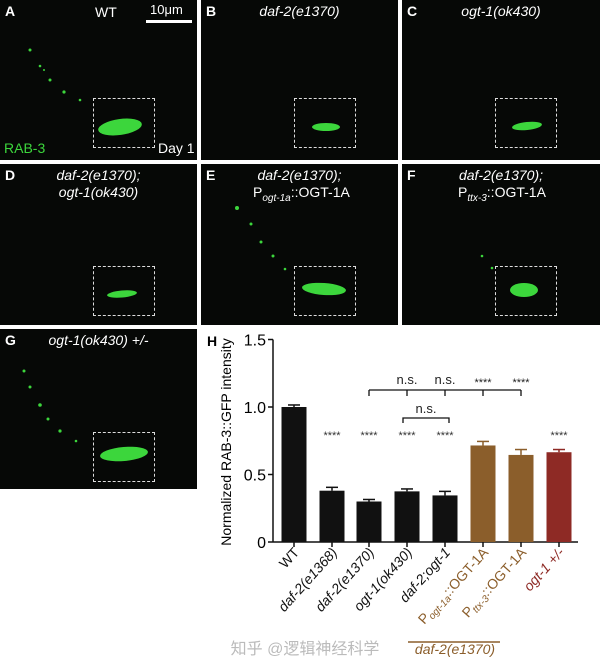 This screenshot has width=600, height=657. I want to click on panel-letter: B, so click(211, 11).